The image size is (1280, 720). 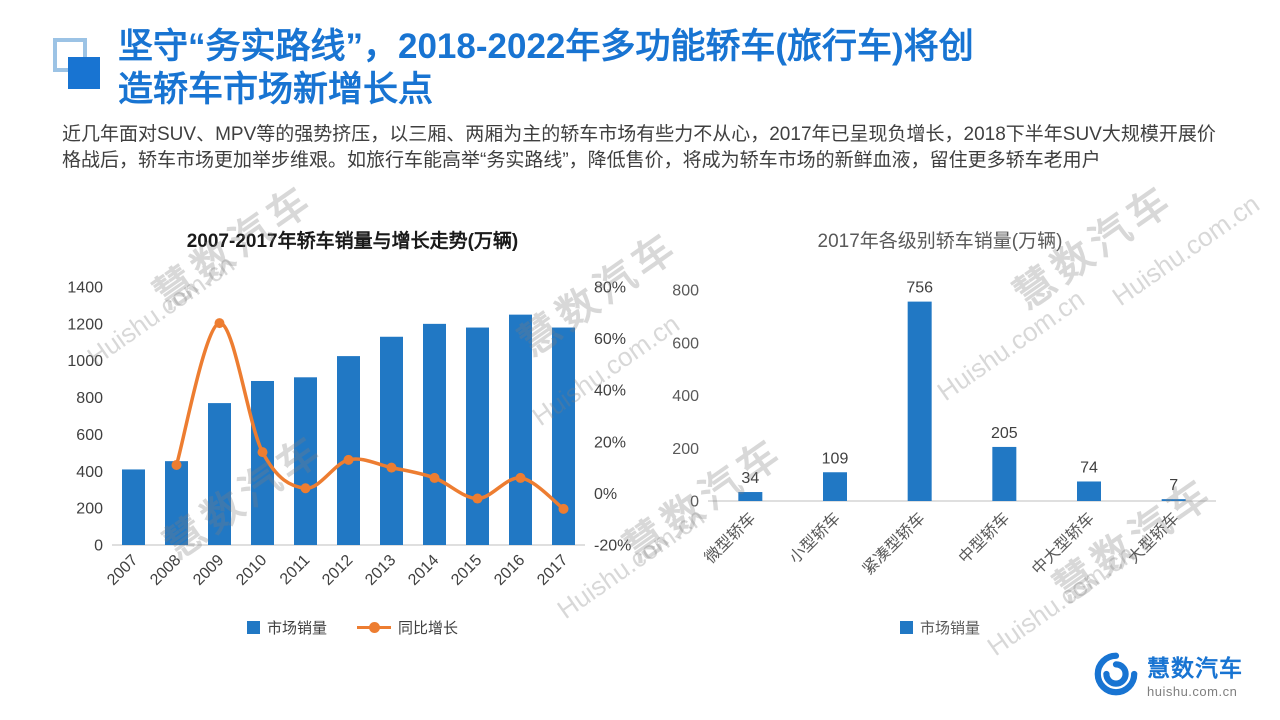 What do you see at coordinates (1173, 485) in the screenshot?
I see `svg-text: 7` at bounding box center [1173, 485].